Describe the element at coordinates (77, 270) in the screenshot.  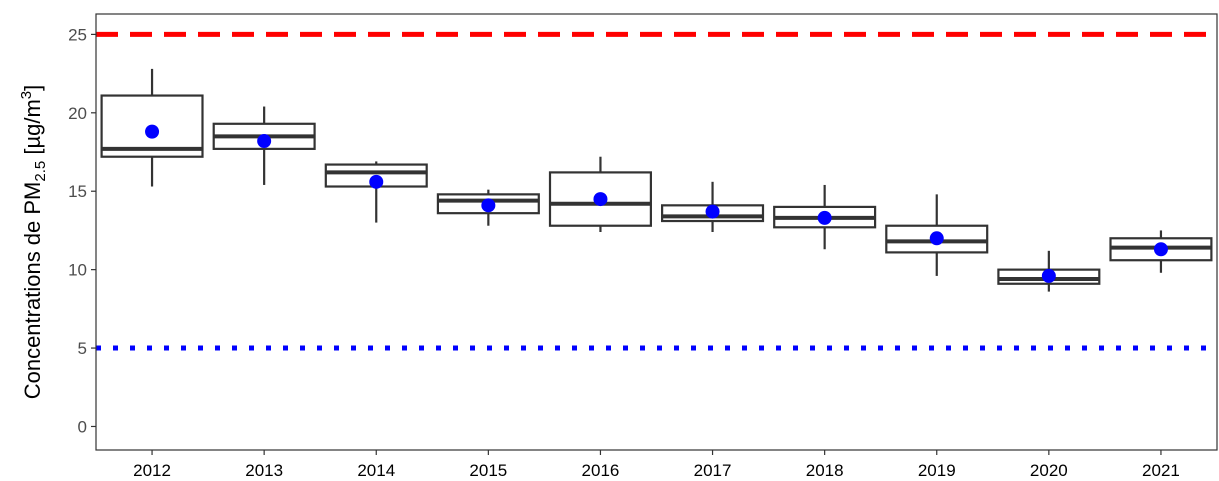
I see `y-tick-label-10: 10` at that location.